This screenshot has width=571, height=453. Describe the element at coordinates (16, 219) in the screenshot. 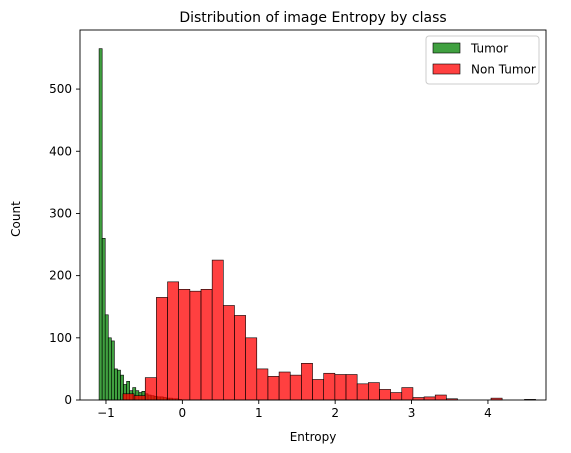

I see `y-axis-label: Count` at that location.